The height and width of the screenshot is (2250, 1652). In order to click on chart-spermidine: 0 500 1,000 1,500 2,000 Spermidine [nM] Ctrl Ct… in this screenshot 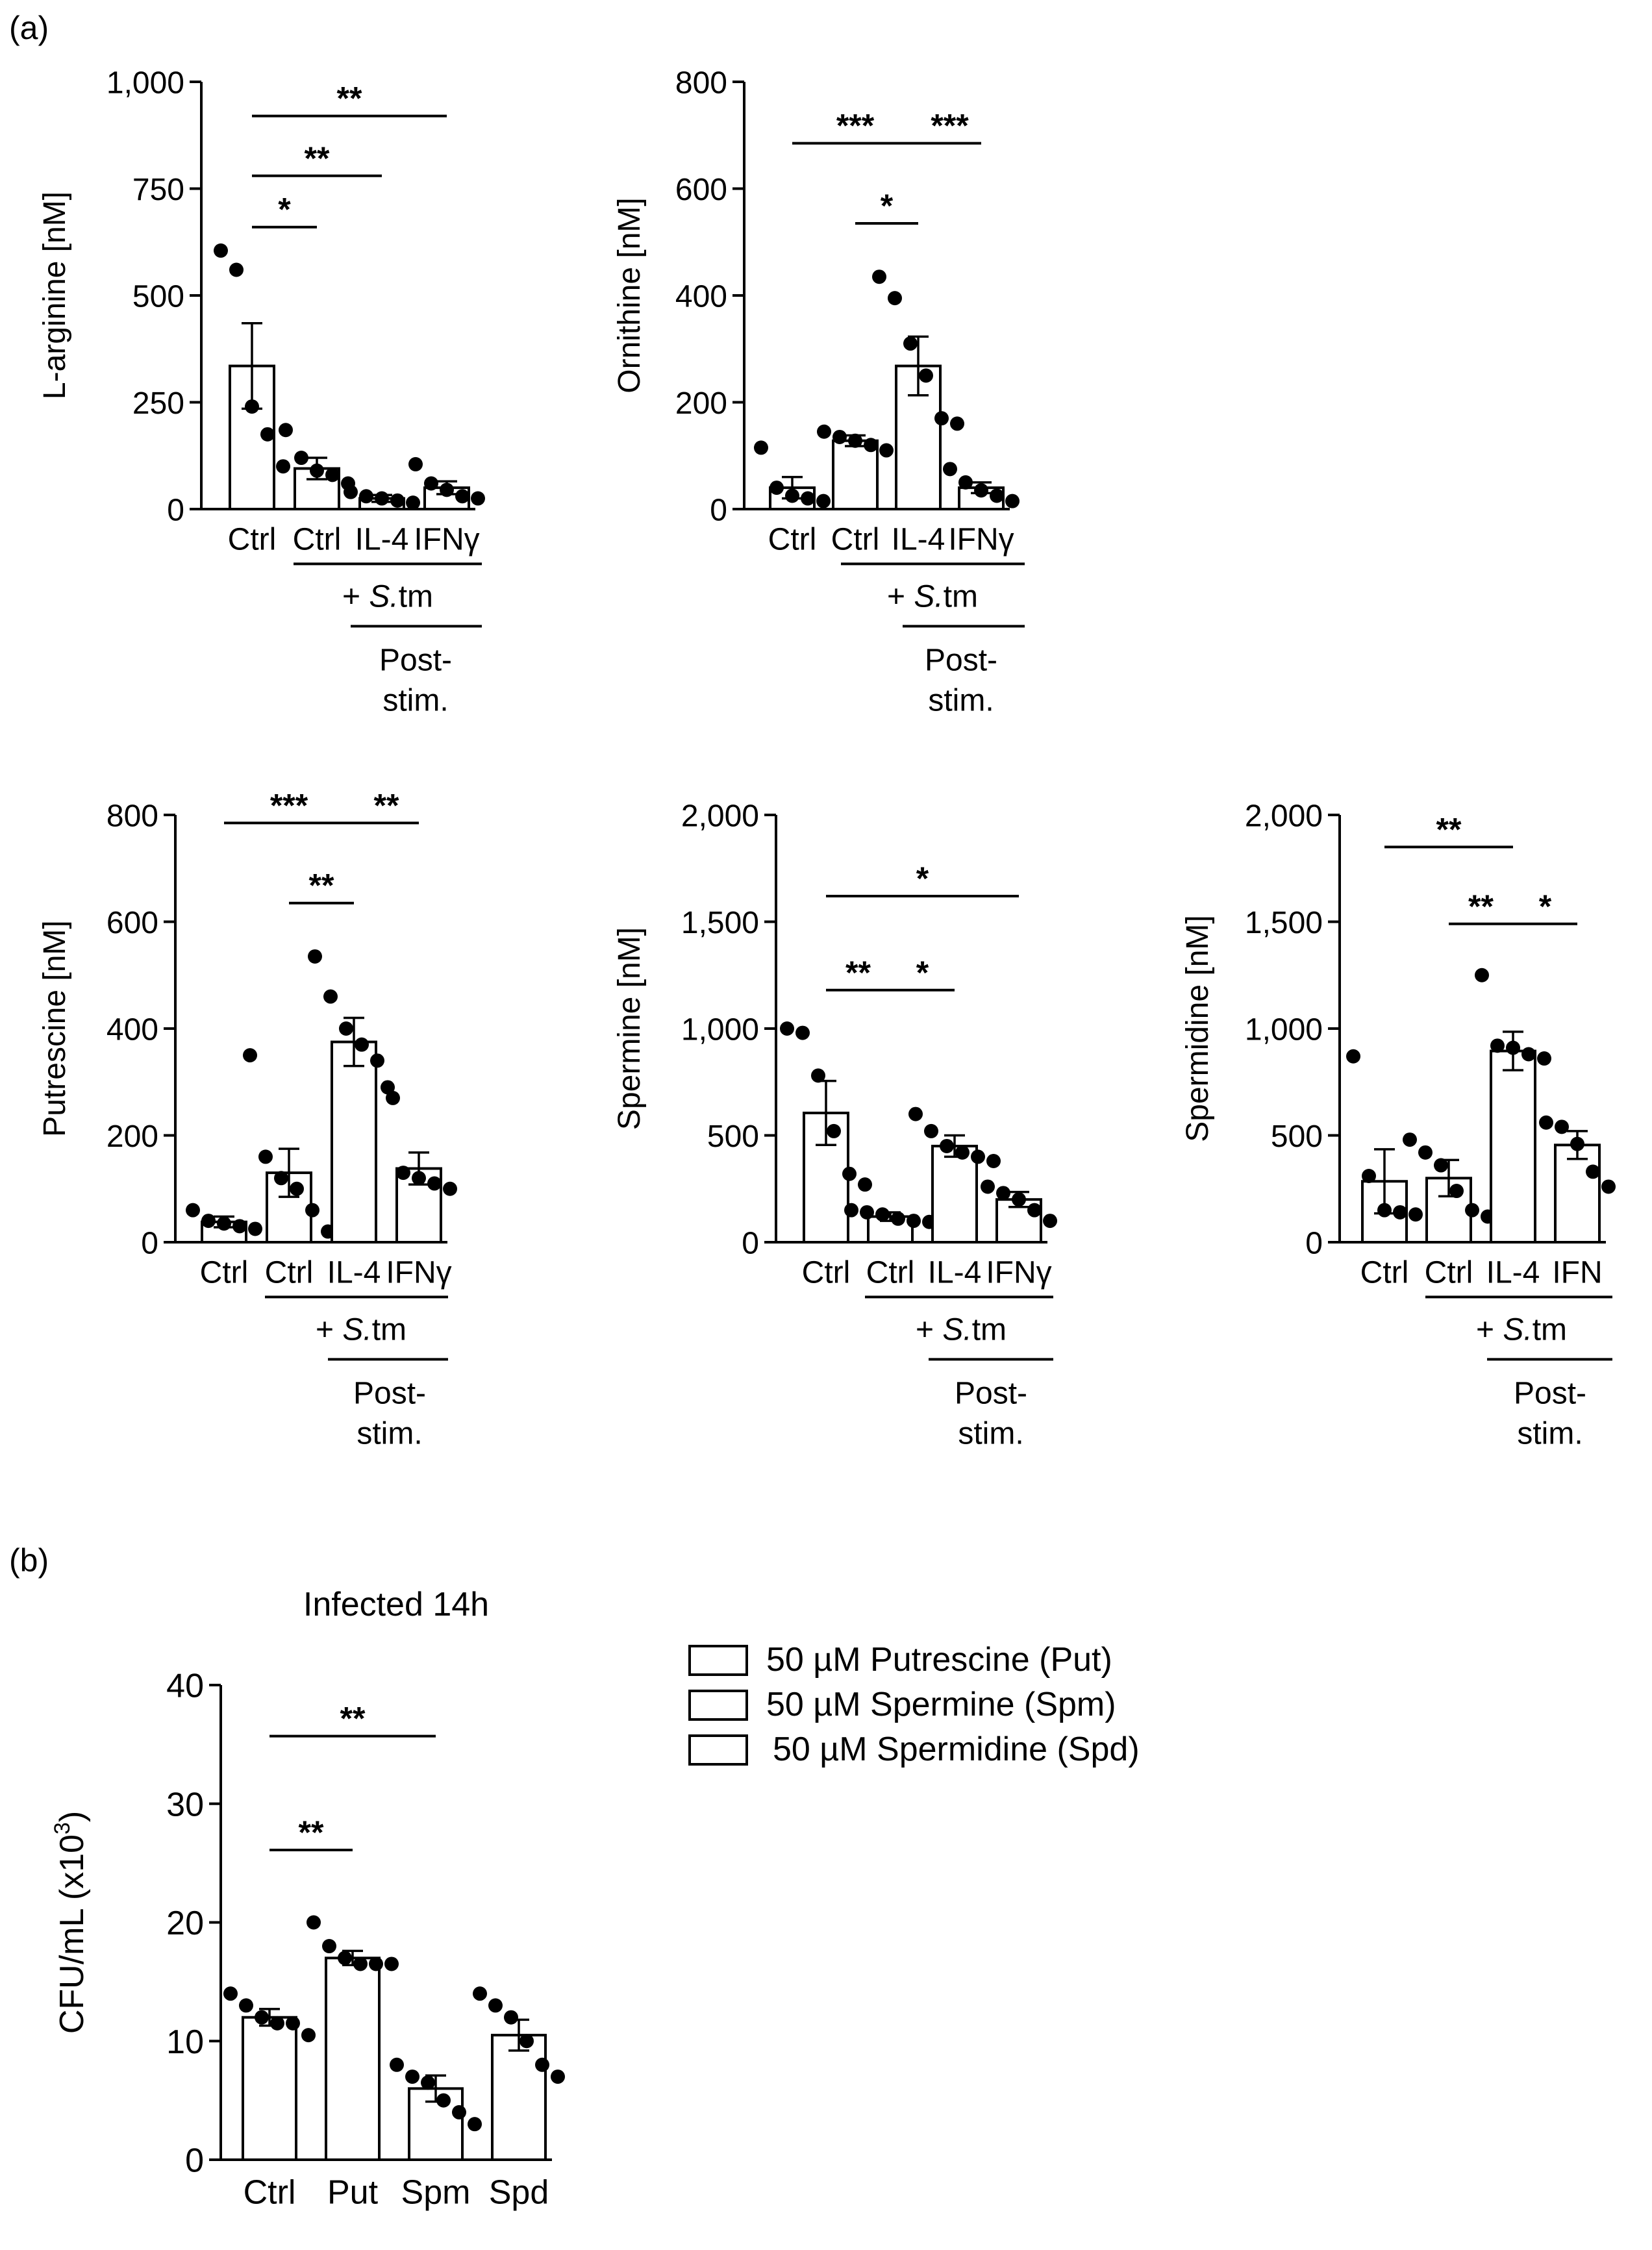, I will do `click(1398, 1125)`.